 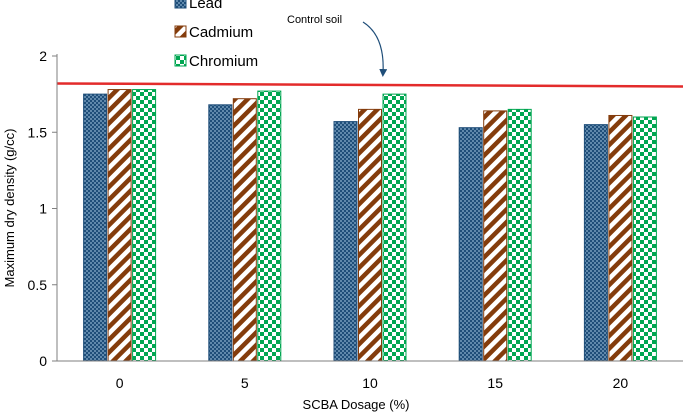 I want to click on x-tick-label: 5, so click(x=245, y=383).